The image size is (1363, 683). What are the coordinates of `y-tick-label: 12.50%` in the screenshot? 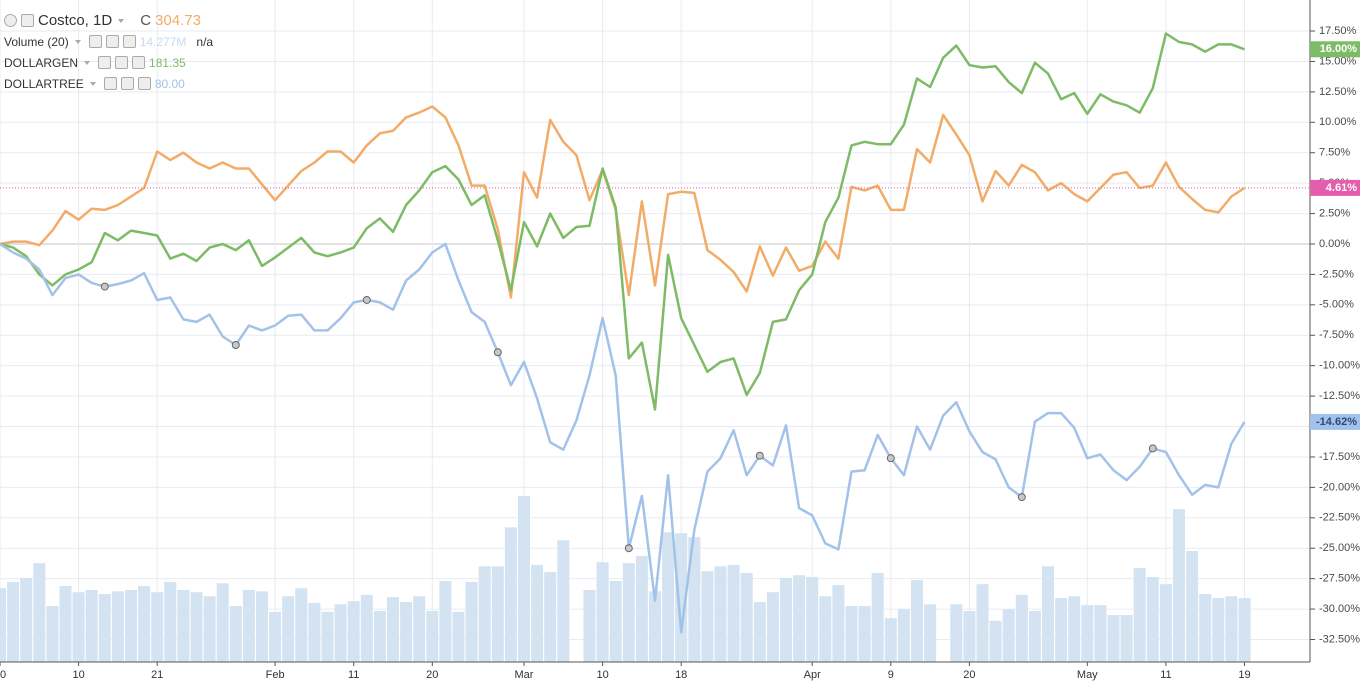 It's located at (1338, 92).